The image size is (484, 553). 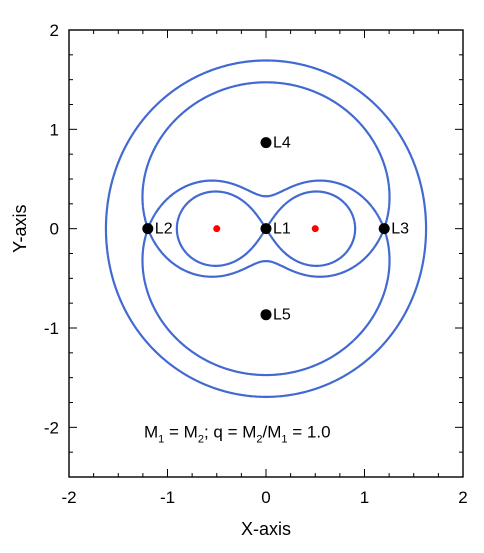 What do you see at coordinates (237, 433) in the screenshot?
I see `mass-ratio-annotation: M1 = M2; q = M2/M1 = 1.0` at bounding box center [237, 433].